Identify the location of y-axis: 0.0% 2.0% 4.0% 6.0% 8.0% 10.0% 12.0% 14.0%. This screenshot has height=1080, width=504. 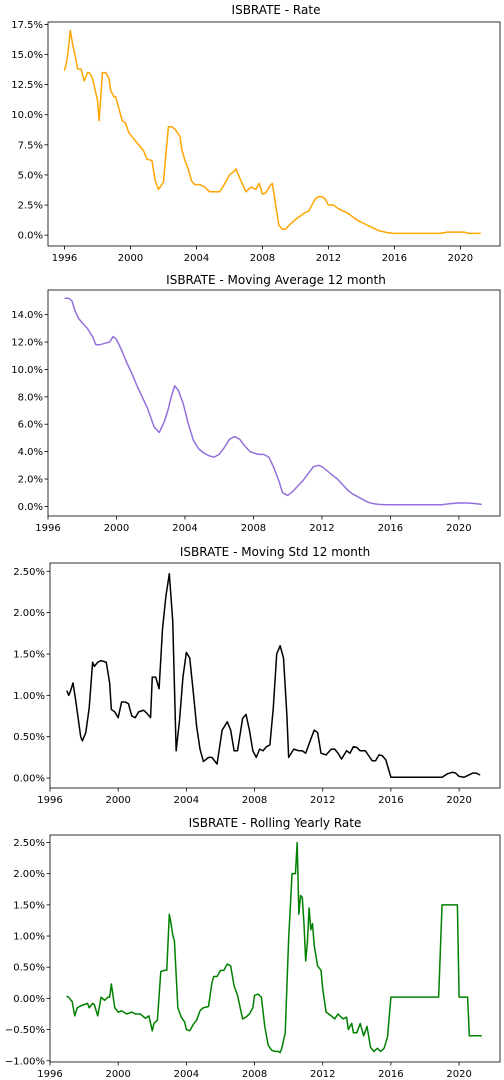
(29, 411).